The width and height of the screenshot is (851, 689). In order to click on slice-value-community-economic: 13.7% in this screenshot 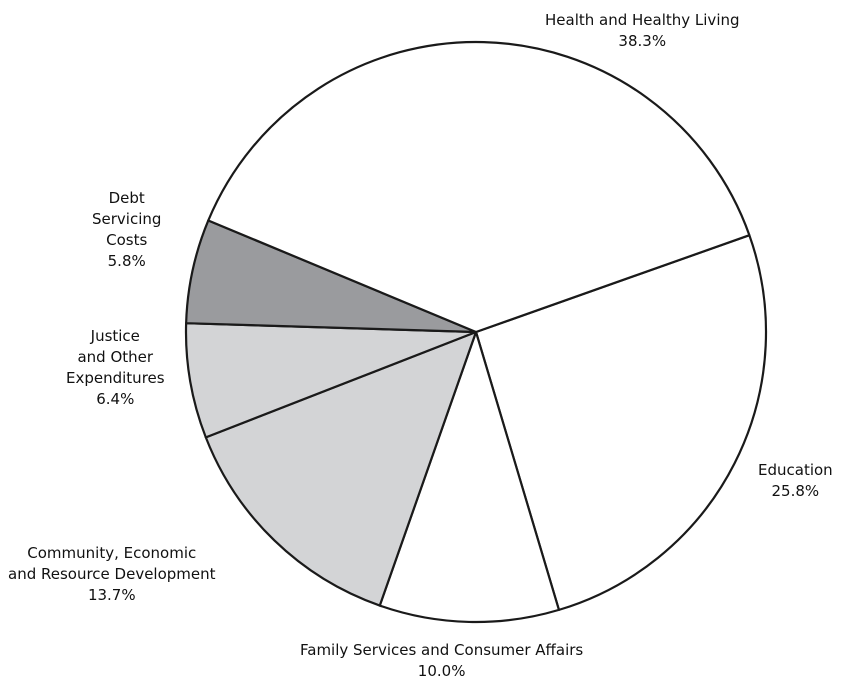, I will do `click(111, 595)`.